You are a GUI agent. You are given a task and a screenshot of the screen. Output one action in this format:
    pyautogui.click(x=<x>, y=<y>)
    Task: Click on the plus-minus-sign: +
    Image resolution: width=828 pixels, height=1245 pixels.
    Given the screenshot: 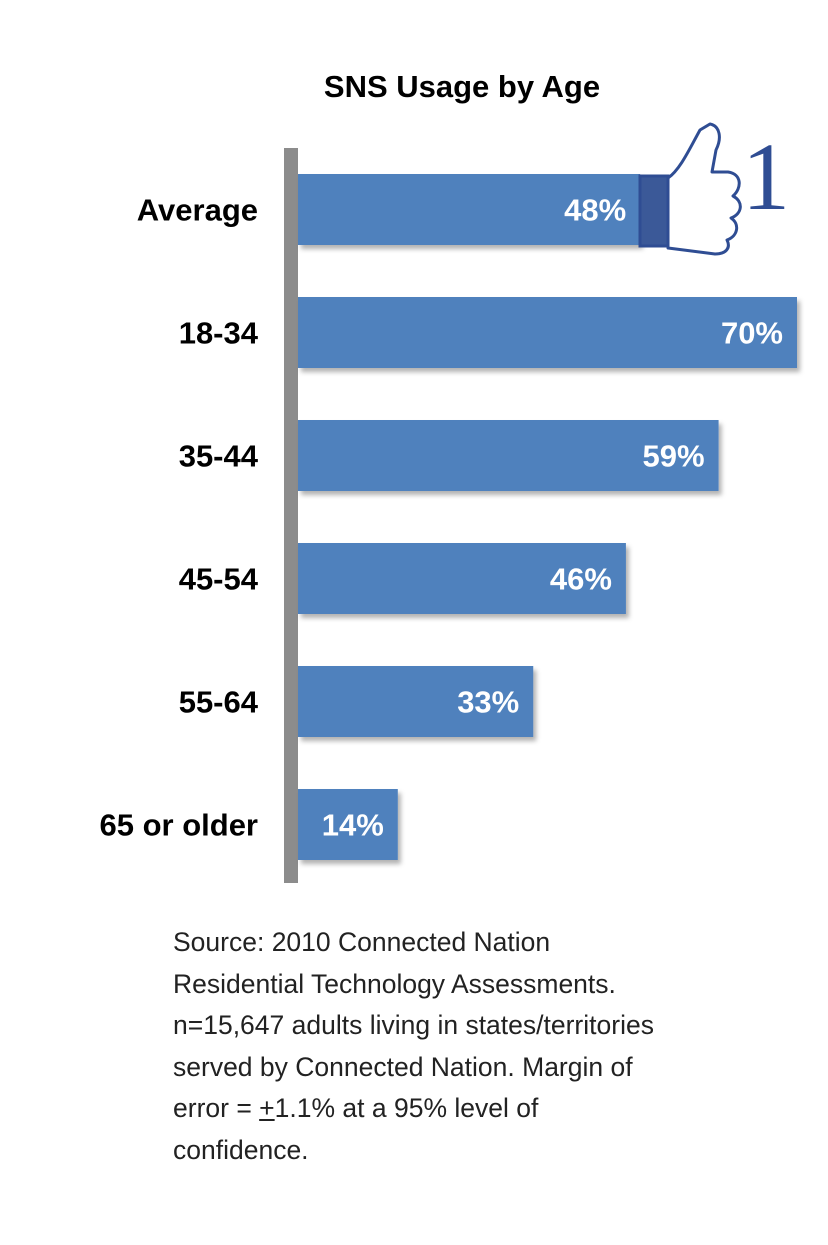 What is the action you would take?
    pyautogui.click(x=267, y=1108)
    